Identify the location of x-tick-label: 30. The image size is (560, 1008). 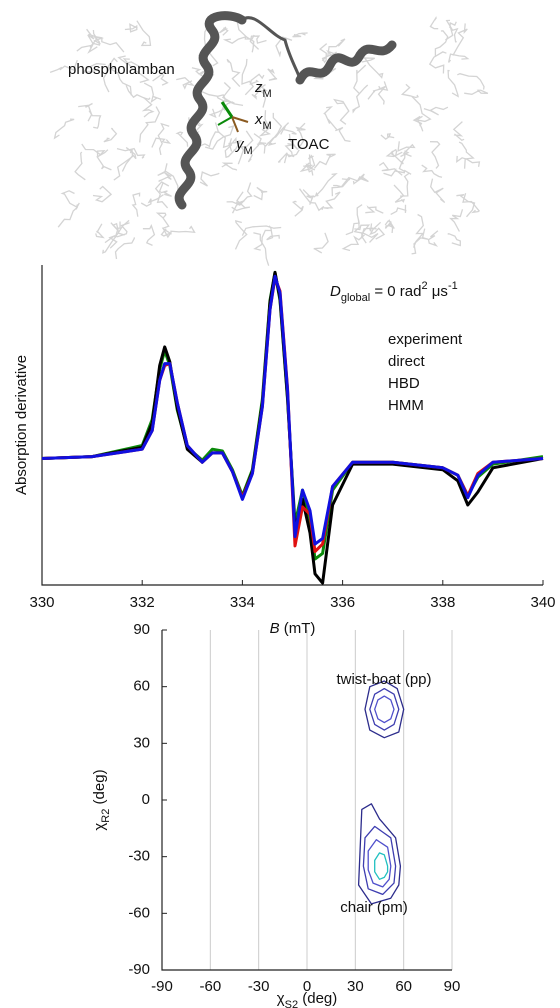
(355, 986).